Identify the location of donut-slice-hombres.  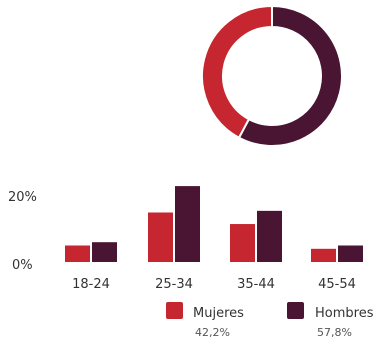
(290, 75).